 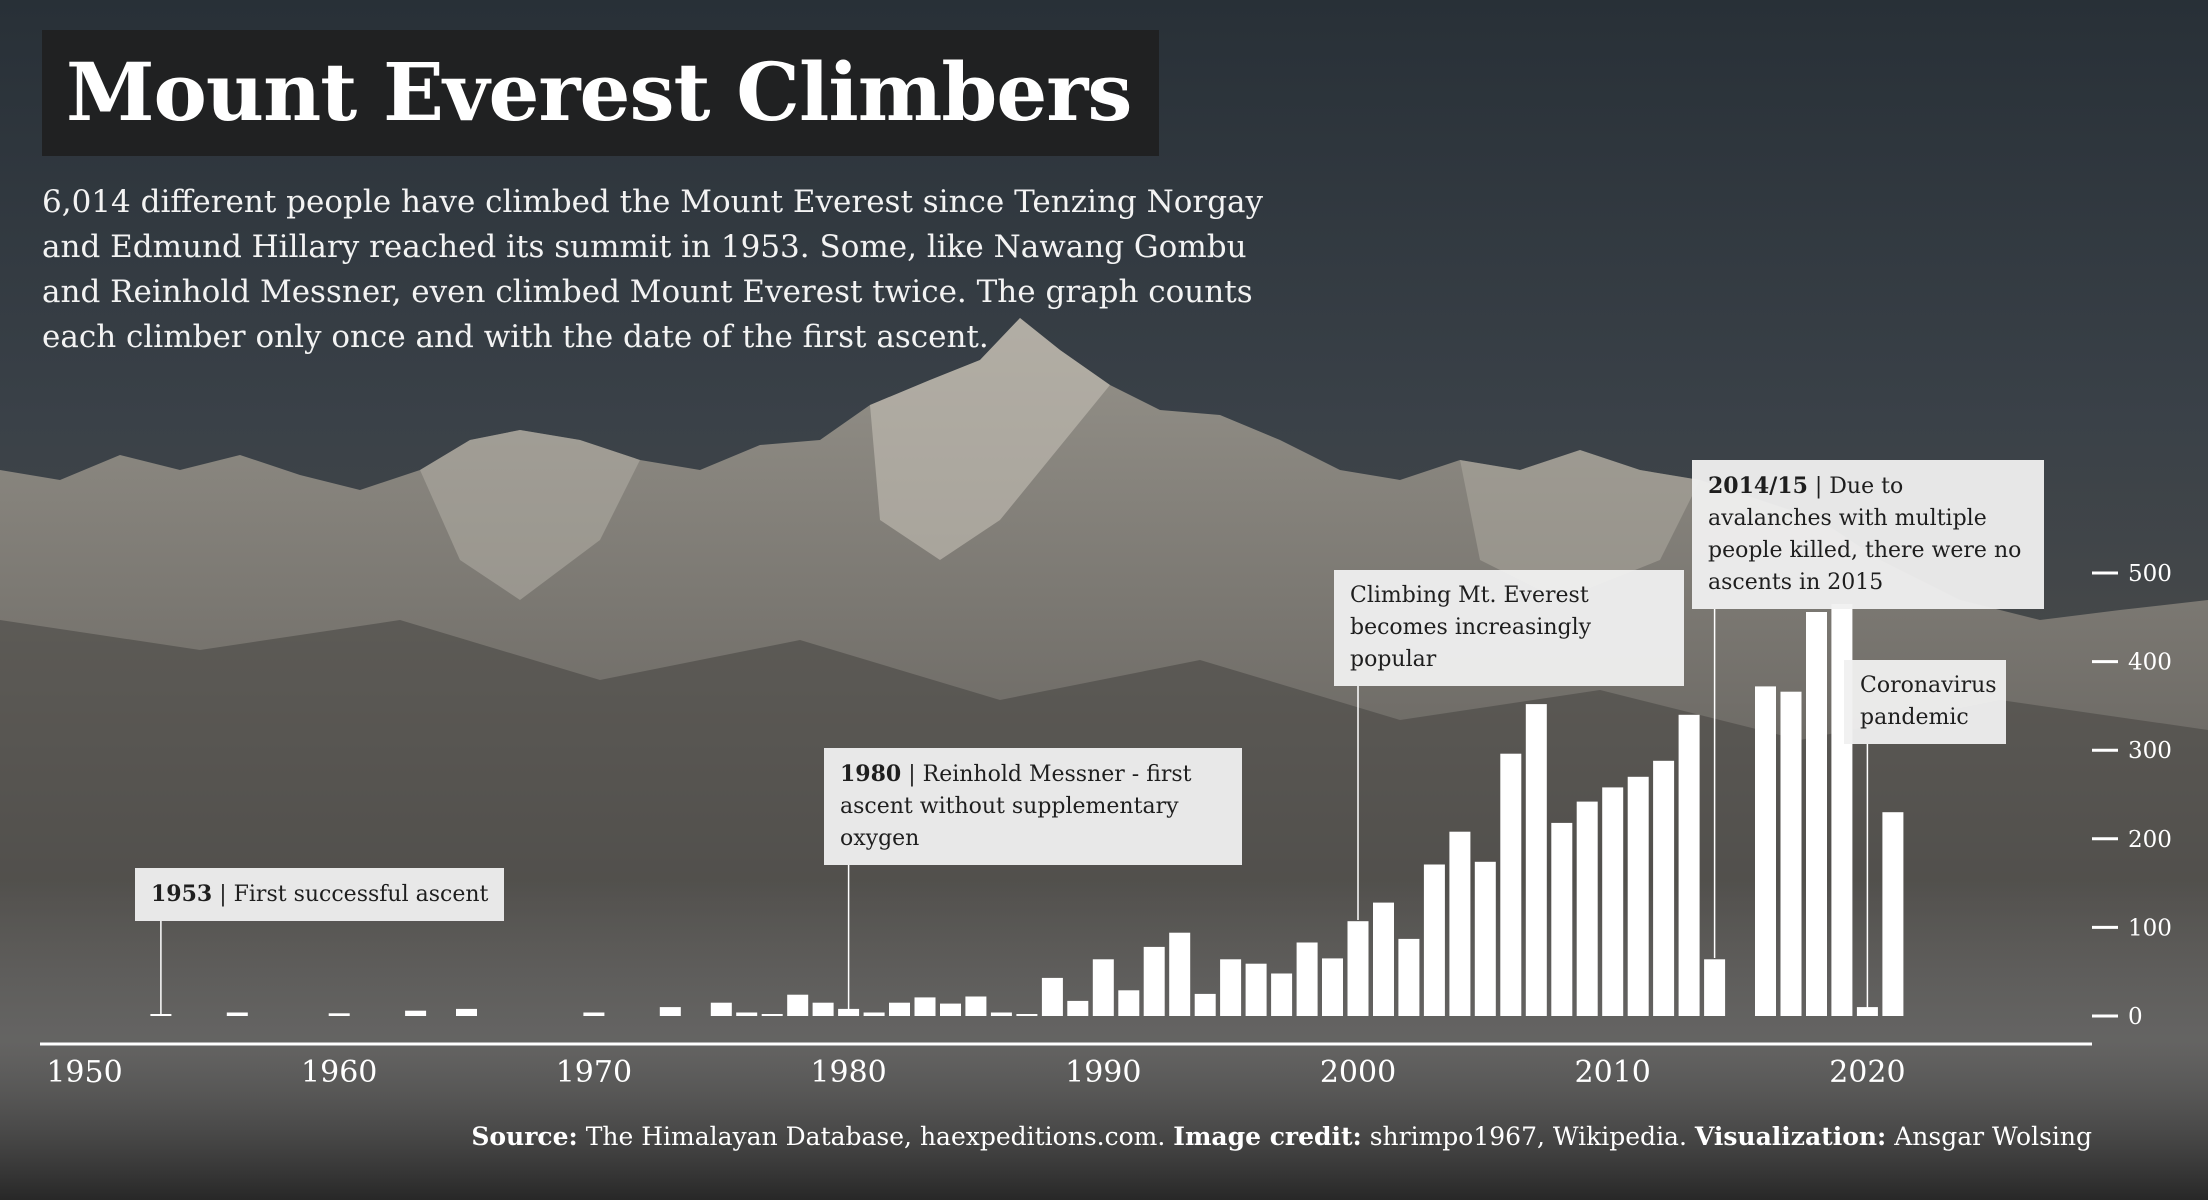 I want to click on y-tick-label: 200, so click(x=2150, y=840).